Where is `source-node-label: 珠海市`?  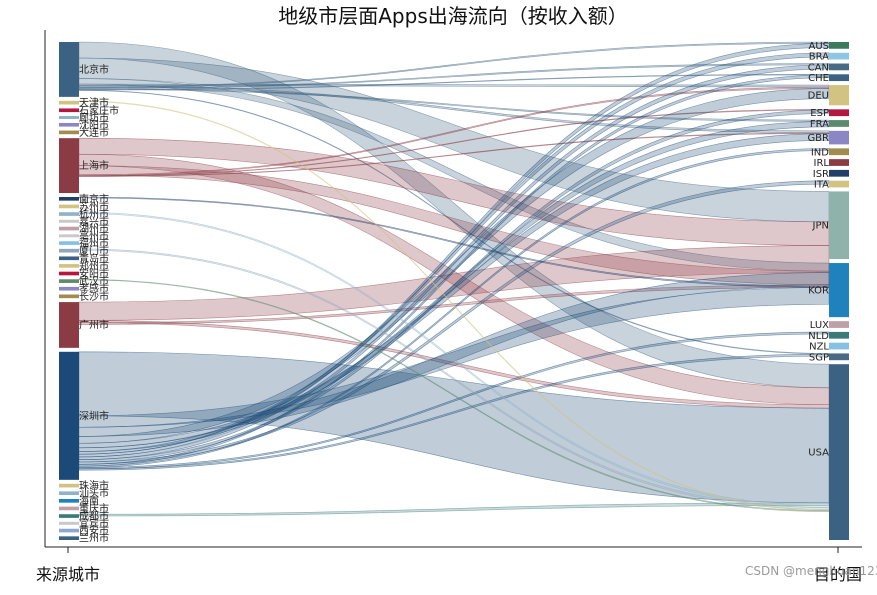
source-node-label: 珠海市 is located at coordinates (94, 485).